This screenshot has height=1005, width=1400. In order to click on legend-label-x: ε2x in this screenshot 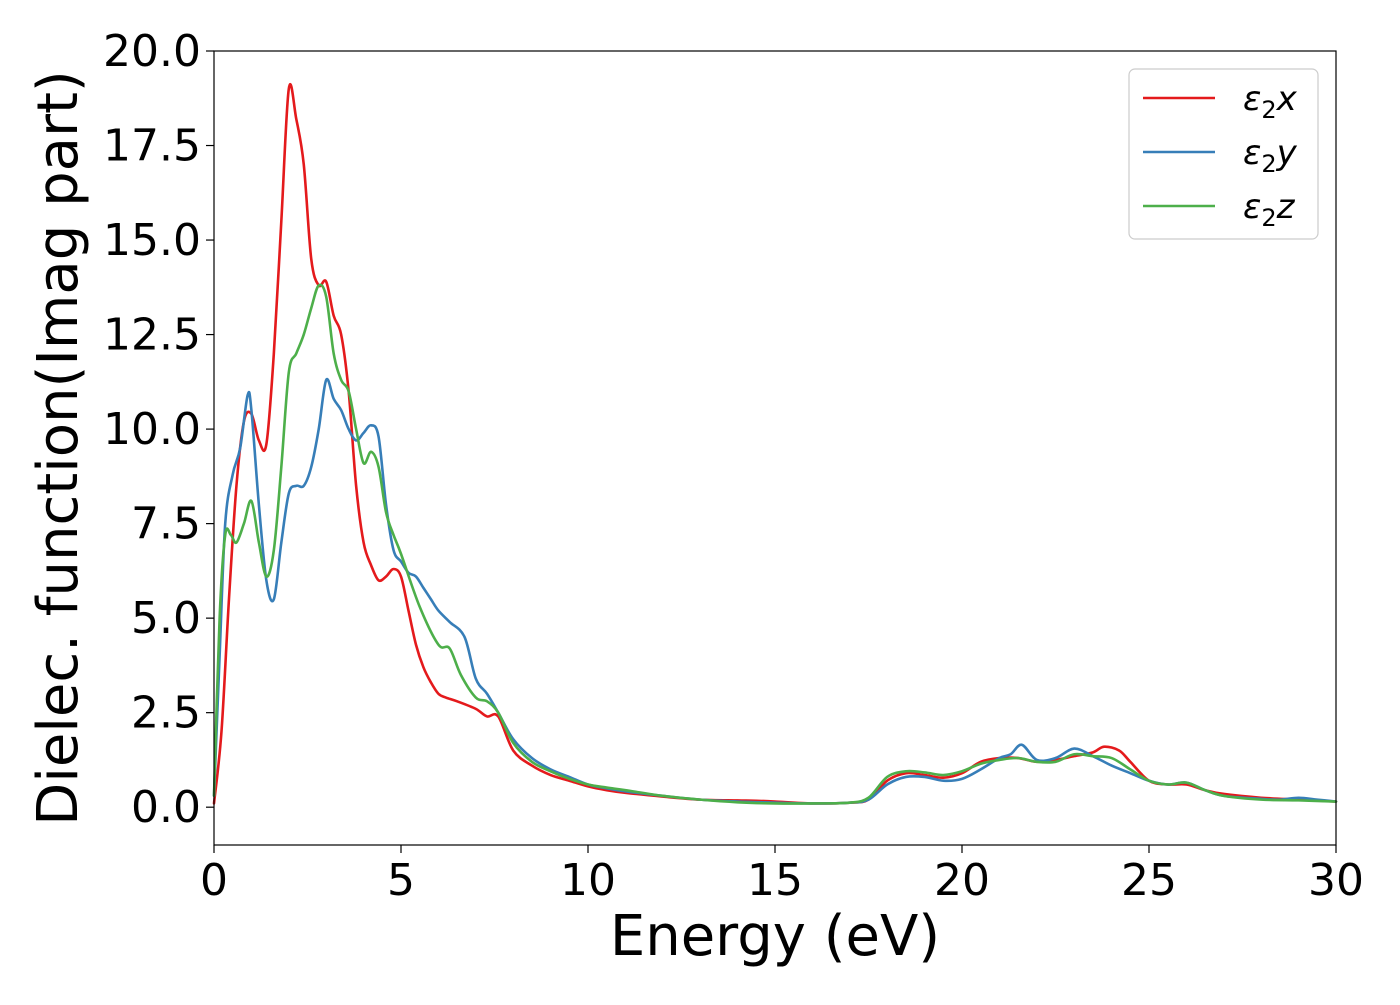, I will do `click(1270, 101)`.